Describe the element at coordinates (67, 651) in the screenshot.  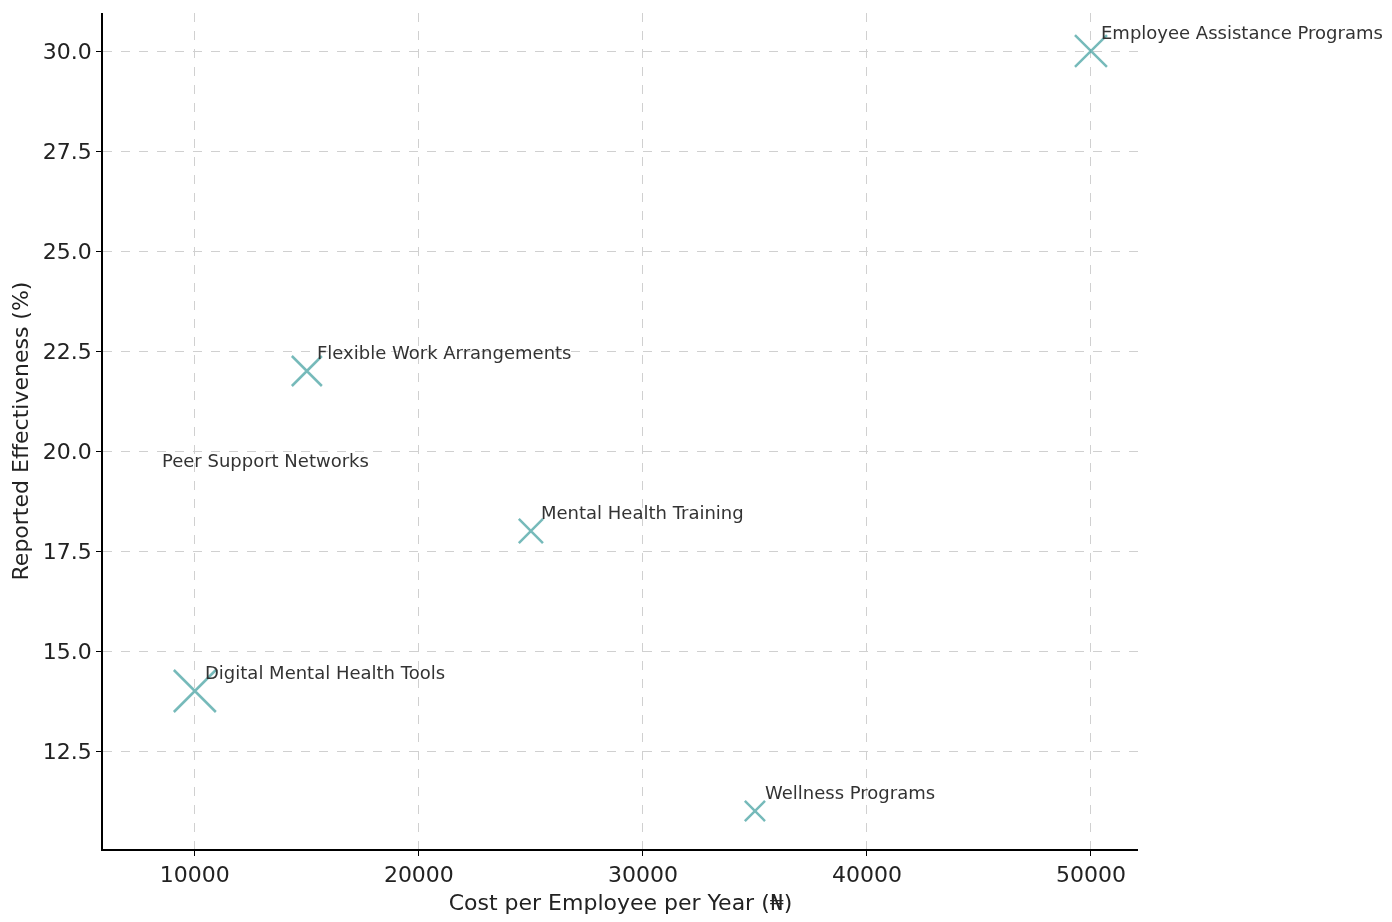
I see `y-tick-label: 15.0` at that location.